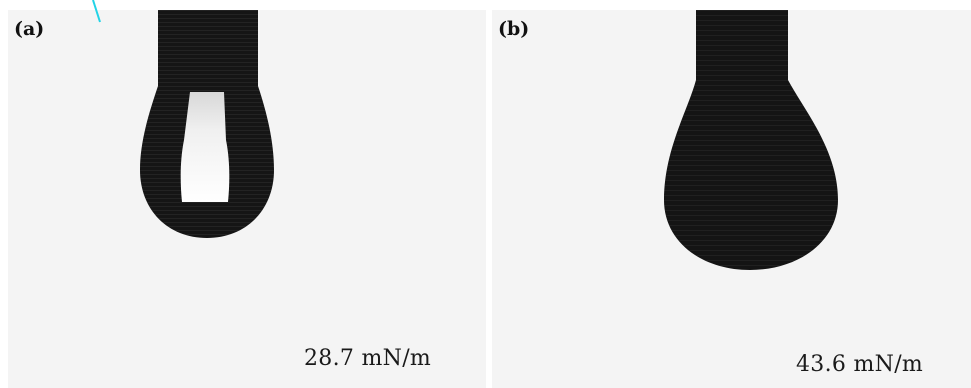 This screenshot has height=388, width=971. Describe the element at coordinates (751, 140) in the screenshot. I see `pendant-drop-b` at that location.